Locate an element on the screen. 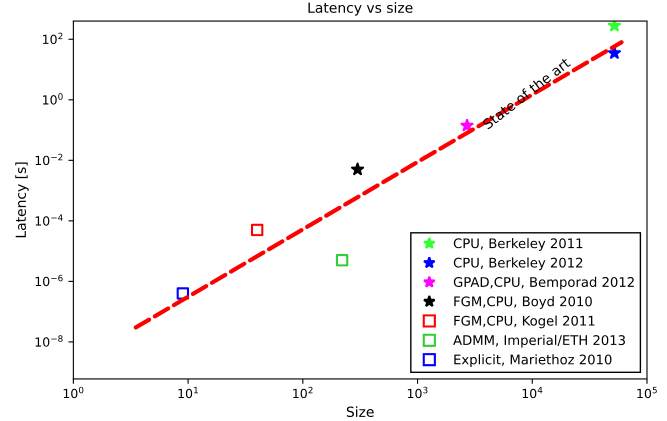  y-tick-label: 10$^{−2}$ is located at coordinates (49, 160).